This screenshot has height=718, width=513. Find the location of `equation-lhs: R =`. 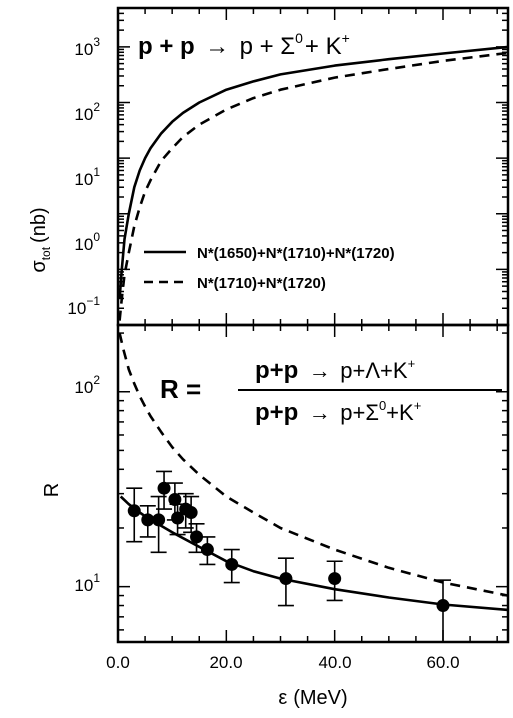

equation-lhs: R = is located at coordinates (180, 389).